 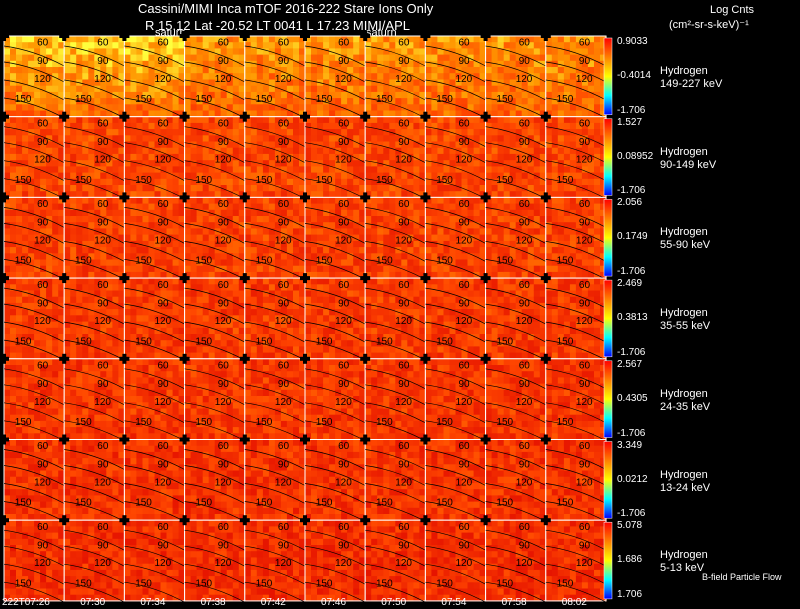 I want to click on time-tick-label: 07:50, so click(x=394, y=602).